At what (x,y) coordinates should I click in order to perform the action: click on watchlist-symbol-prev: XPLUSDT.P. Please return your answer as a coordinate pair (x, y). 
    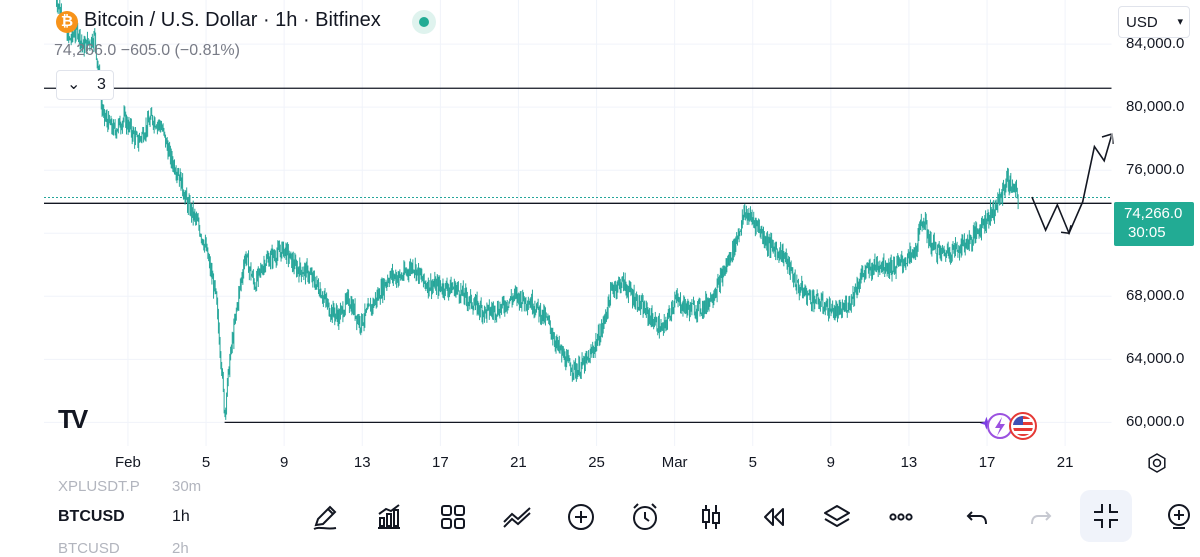
    Looking at the image, I should click on (99, 486).